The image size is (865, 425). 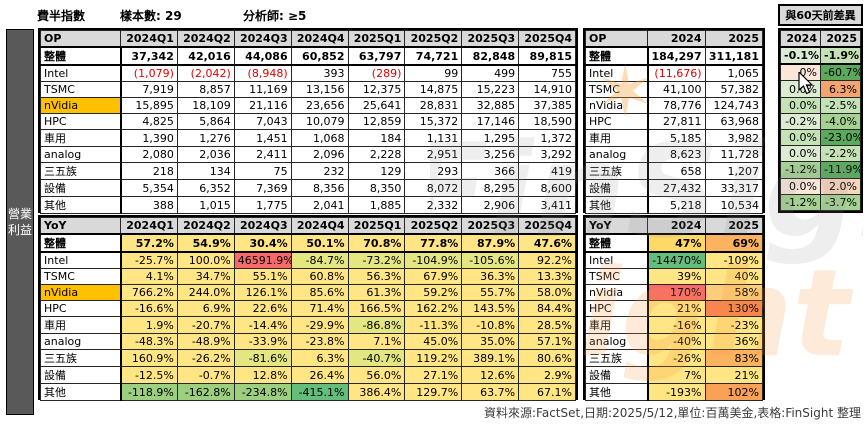 I want to click on data-cell: 2,411, so click(x=262, y=154).